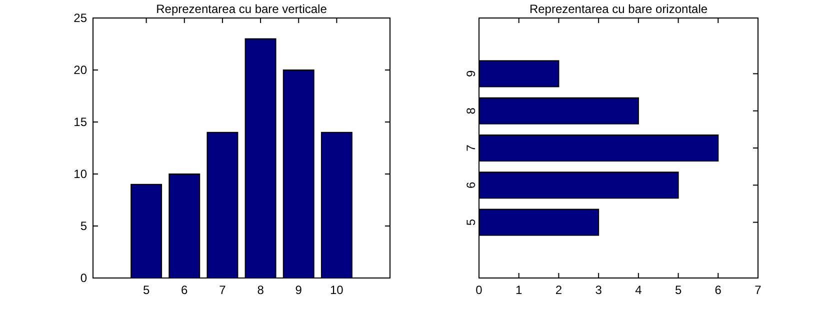  What do you see at coordinates (471, 184) in the screenshot?
I see `y-tick-label: 6` at bounding box center [471, 184].